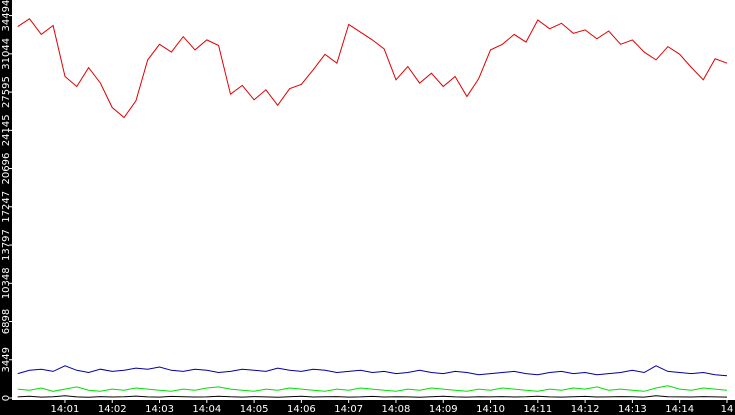 The image size is (735, 415). What do you see at coordinates (6, 169) in the screenshot?
I see `y-tick-label: 20696` at bounding box center [6, 169].